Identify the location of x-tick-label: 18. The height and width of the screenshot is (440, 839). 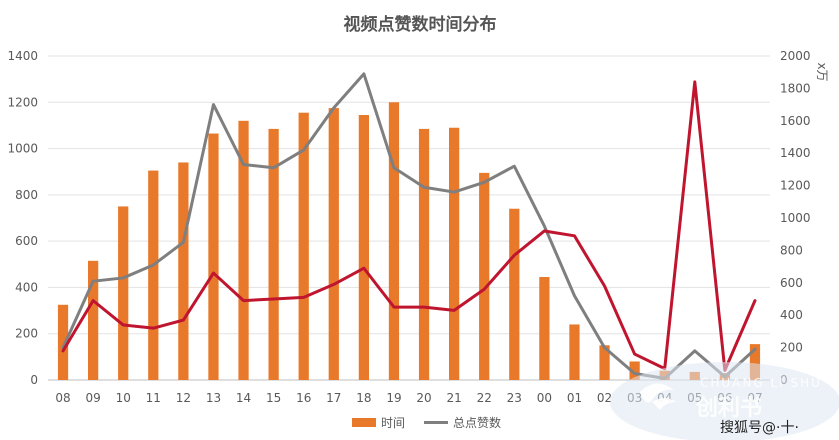
(363, 398).